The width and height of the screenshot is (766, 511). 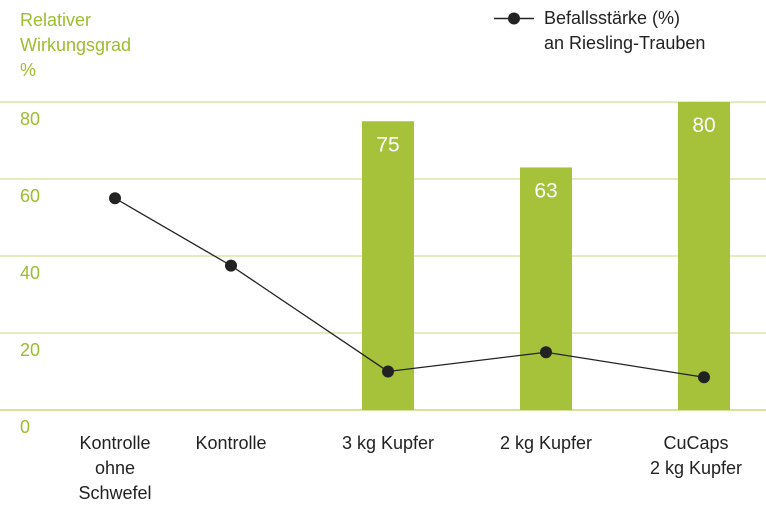 I want to click on x-category-label: 2 kg Kupfer, so click(x=546, y=443).